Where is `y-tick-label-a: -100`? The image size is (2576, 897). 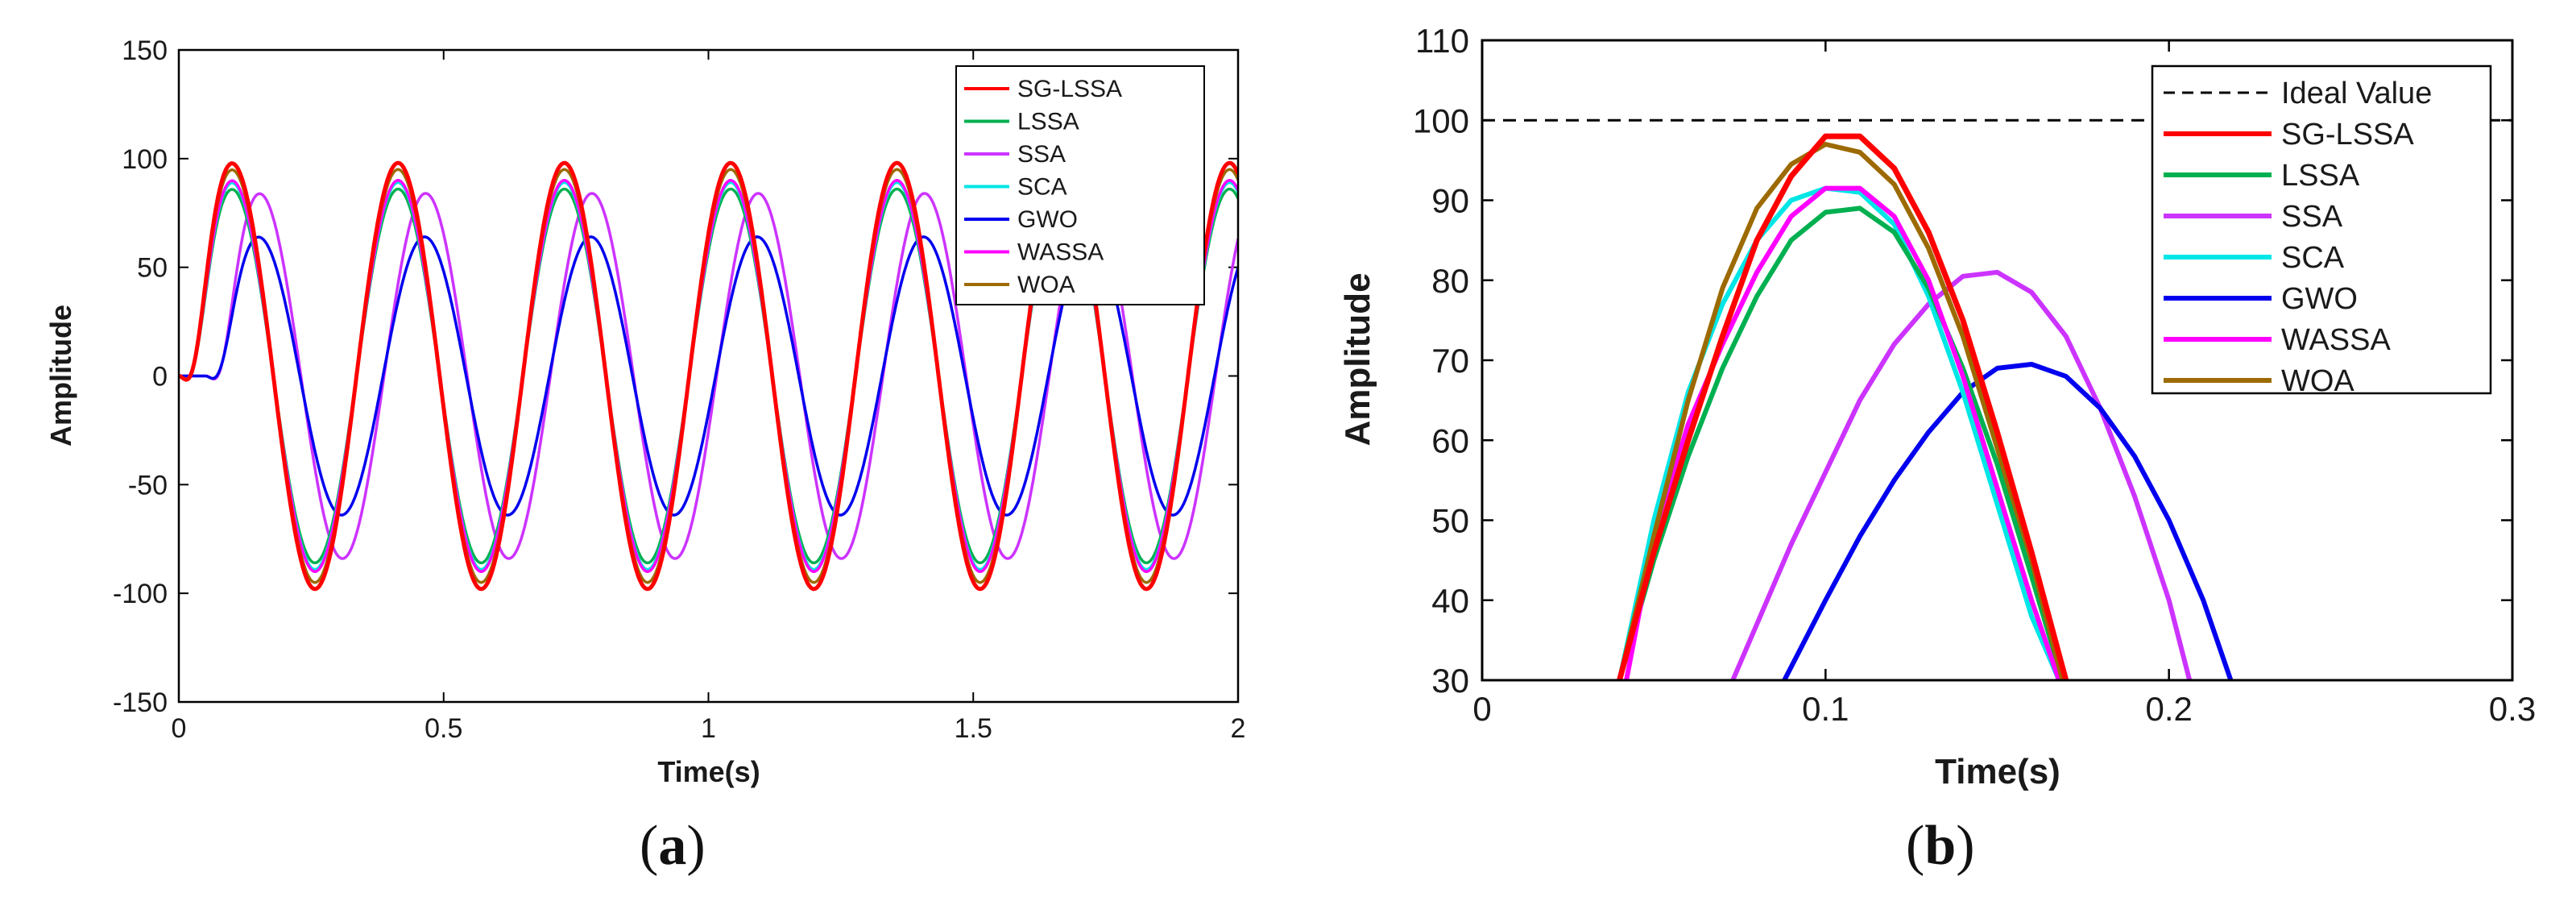 y-tick-label-a: -100 is located at coordinates (140, 594).